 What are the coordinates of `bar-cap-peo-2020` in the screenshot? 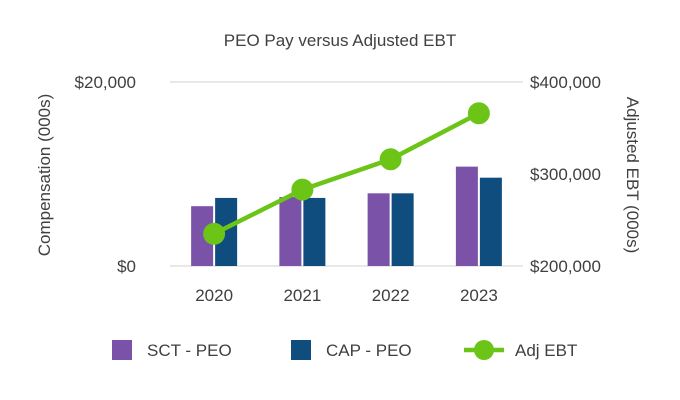 It's located at (226, 231).